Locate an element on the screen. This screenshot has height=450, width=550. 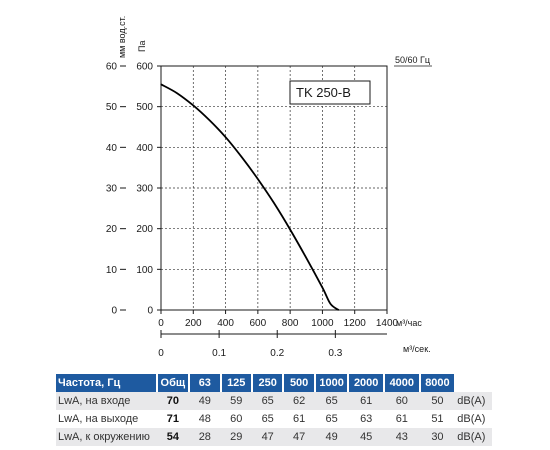
cell-125: 59 is located at coordinates (236, 401).